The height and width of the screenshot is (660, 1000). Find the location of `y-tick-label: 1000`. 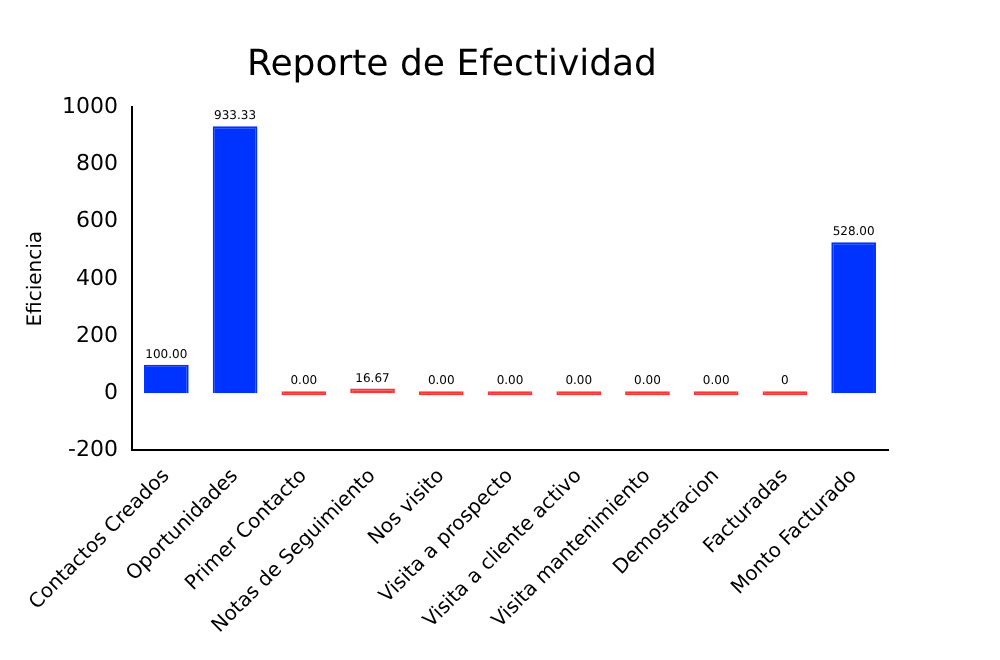

y-tick-label: 1000 is located at coordinates (89, 105).